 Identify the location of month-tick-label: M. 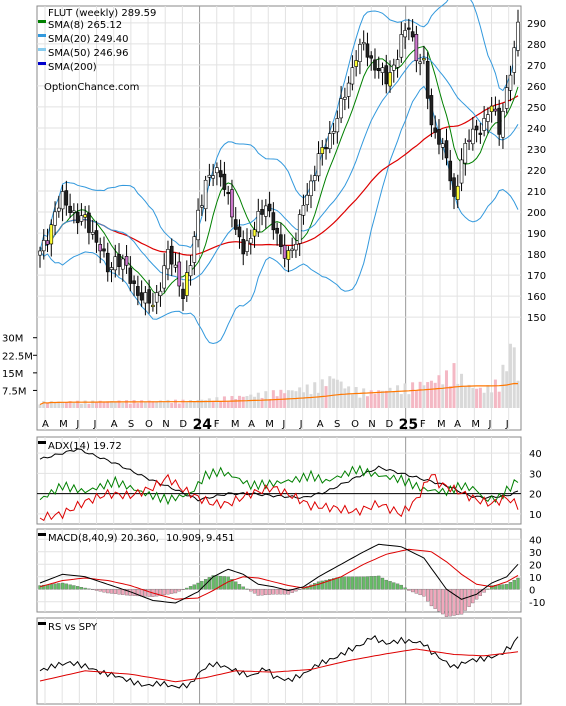
(235, 424).